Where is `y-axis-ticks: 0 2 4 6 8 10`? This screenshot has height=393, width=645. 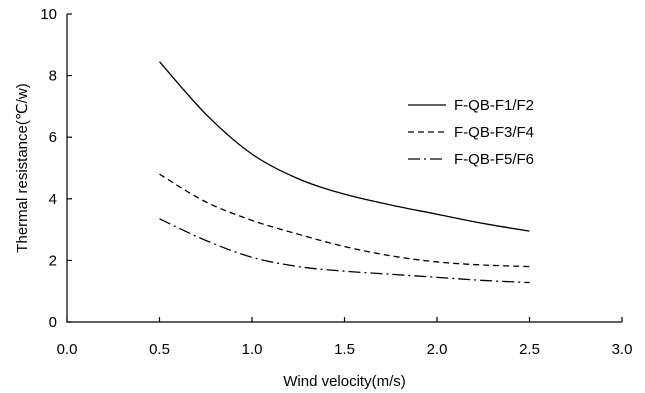
y-axis-ticks: 0 2 4 6 8 10 is located at coordinates (56, 168).